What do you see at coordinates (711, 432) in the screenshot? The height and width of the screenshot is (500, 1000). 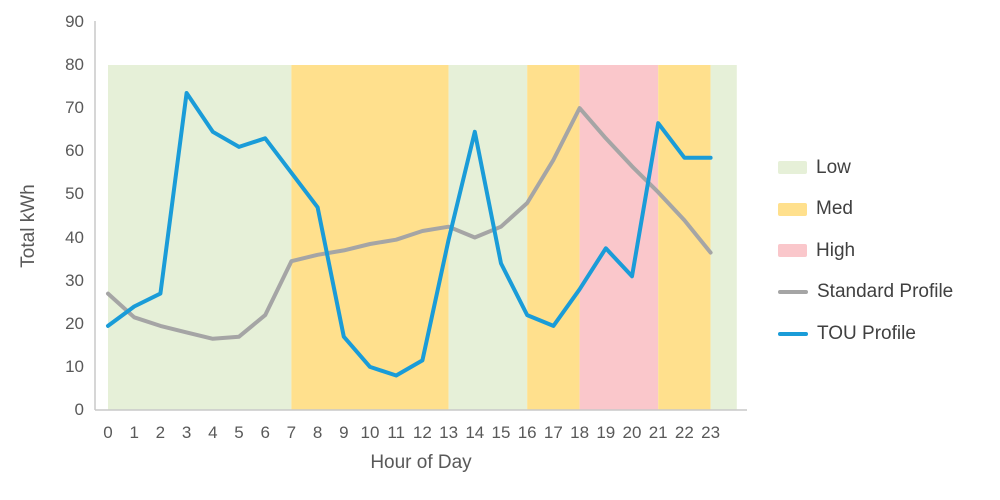 I see `x-tick-label: 23` at bounding box center [711, 432].